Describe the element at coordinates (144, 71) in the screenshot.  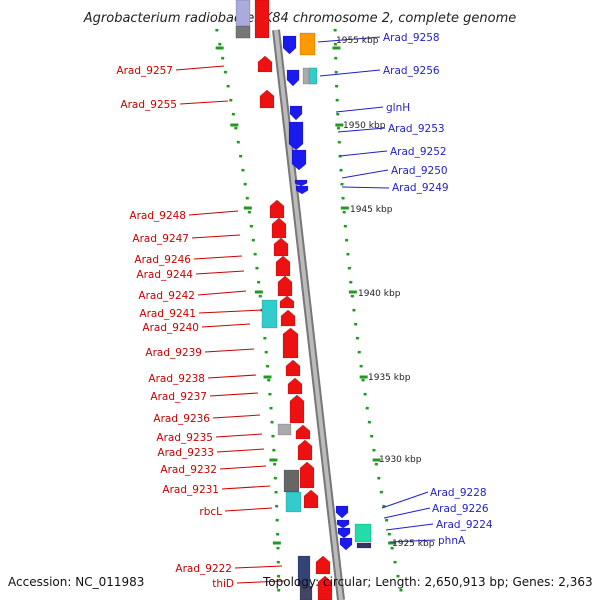
I see `gene-label-arad-9257: Arad_9257` at that location.